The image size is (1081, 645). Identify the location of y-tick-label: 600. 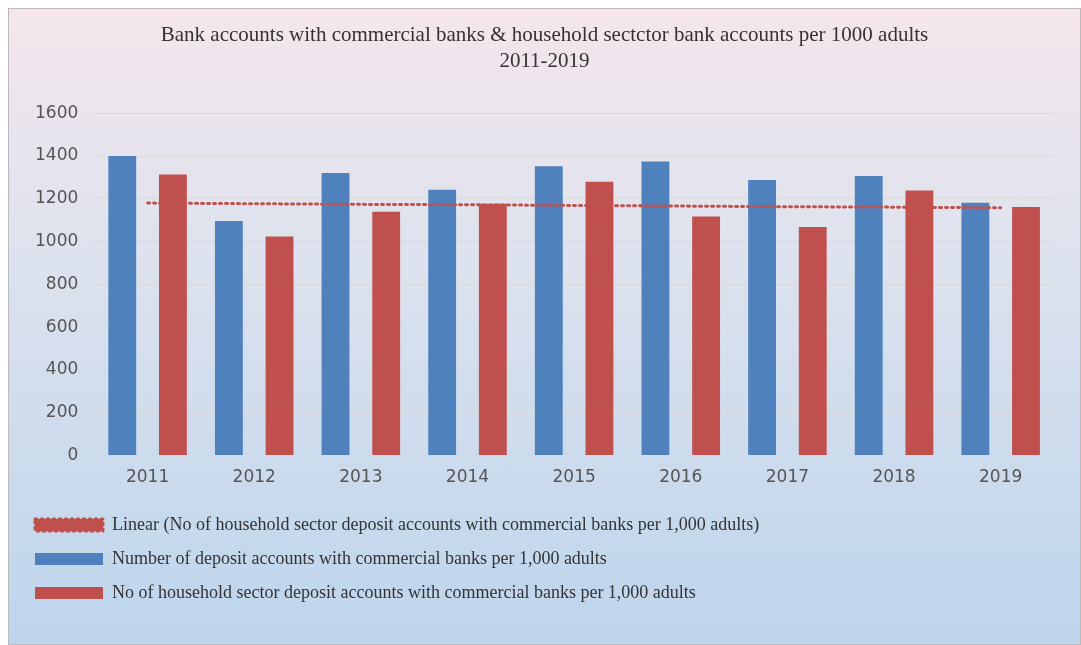
(62, 325).